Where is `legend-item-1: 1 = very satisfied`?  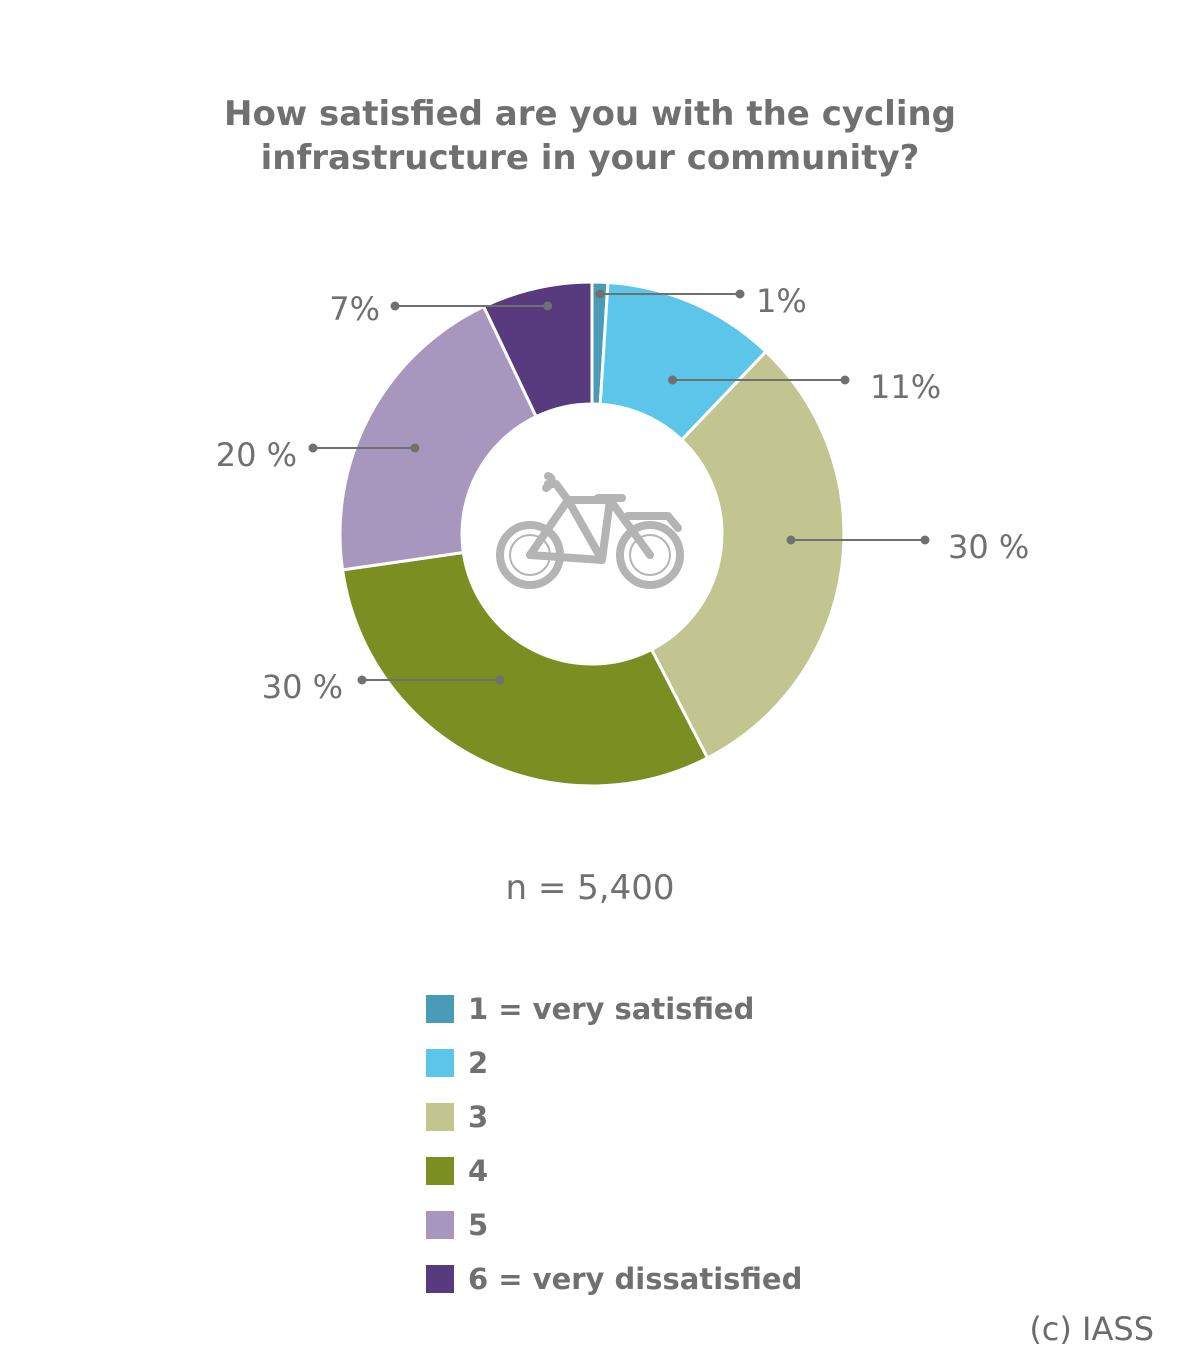
legend-item-1: 1 = very satisfied is located at coordinates (614, 1009).